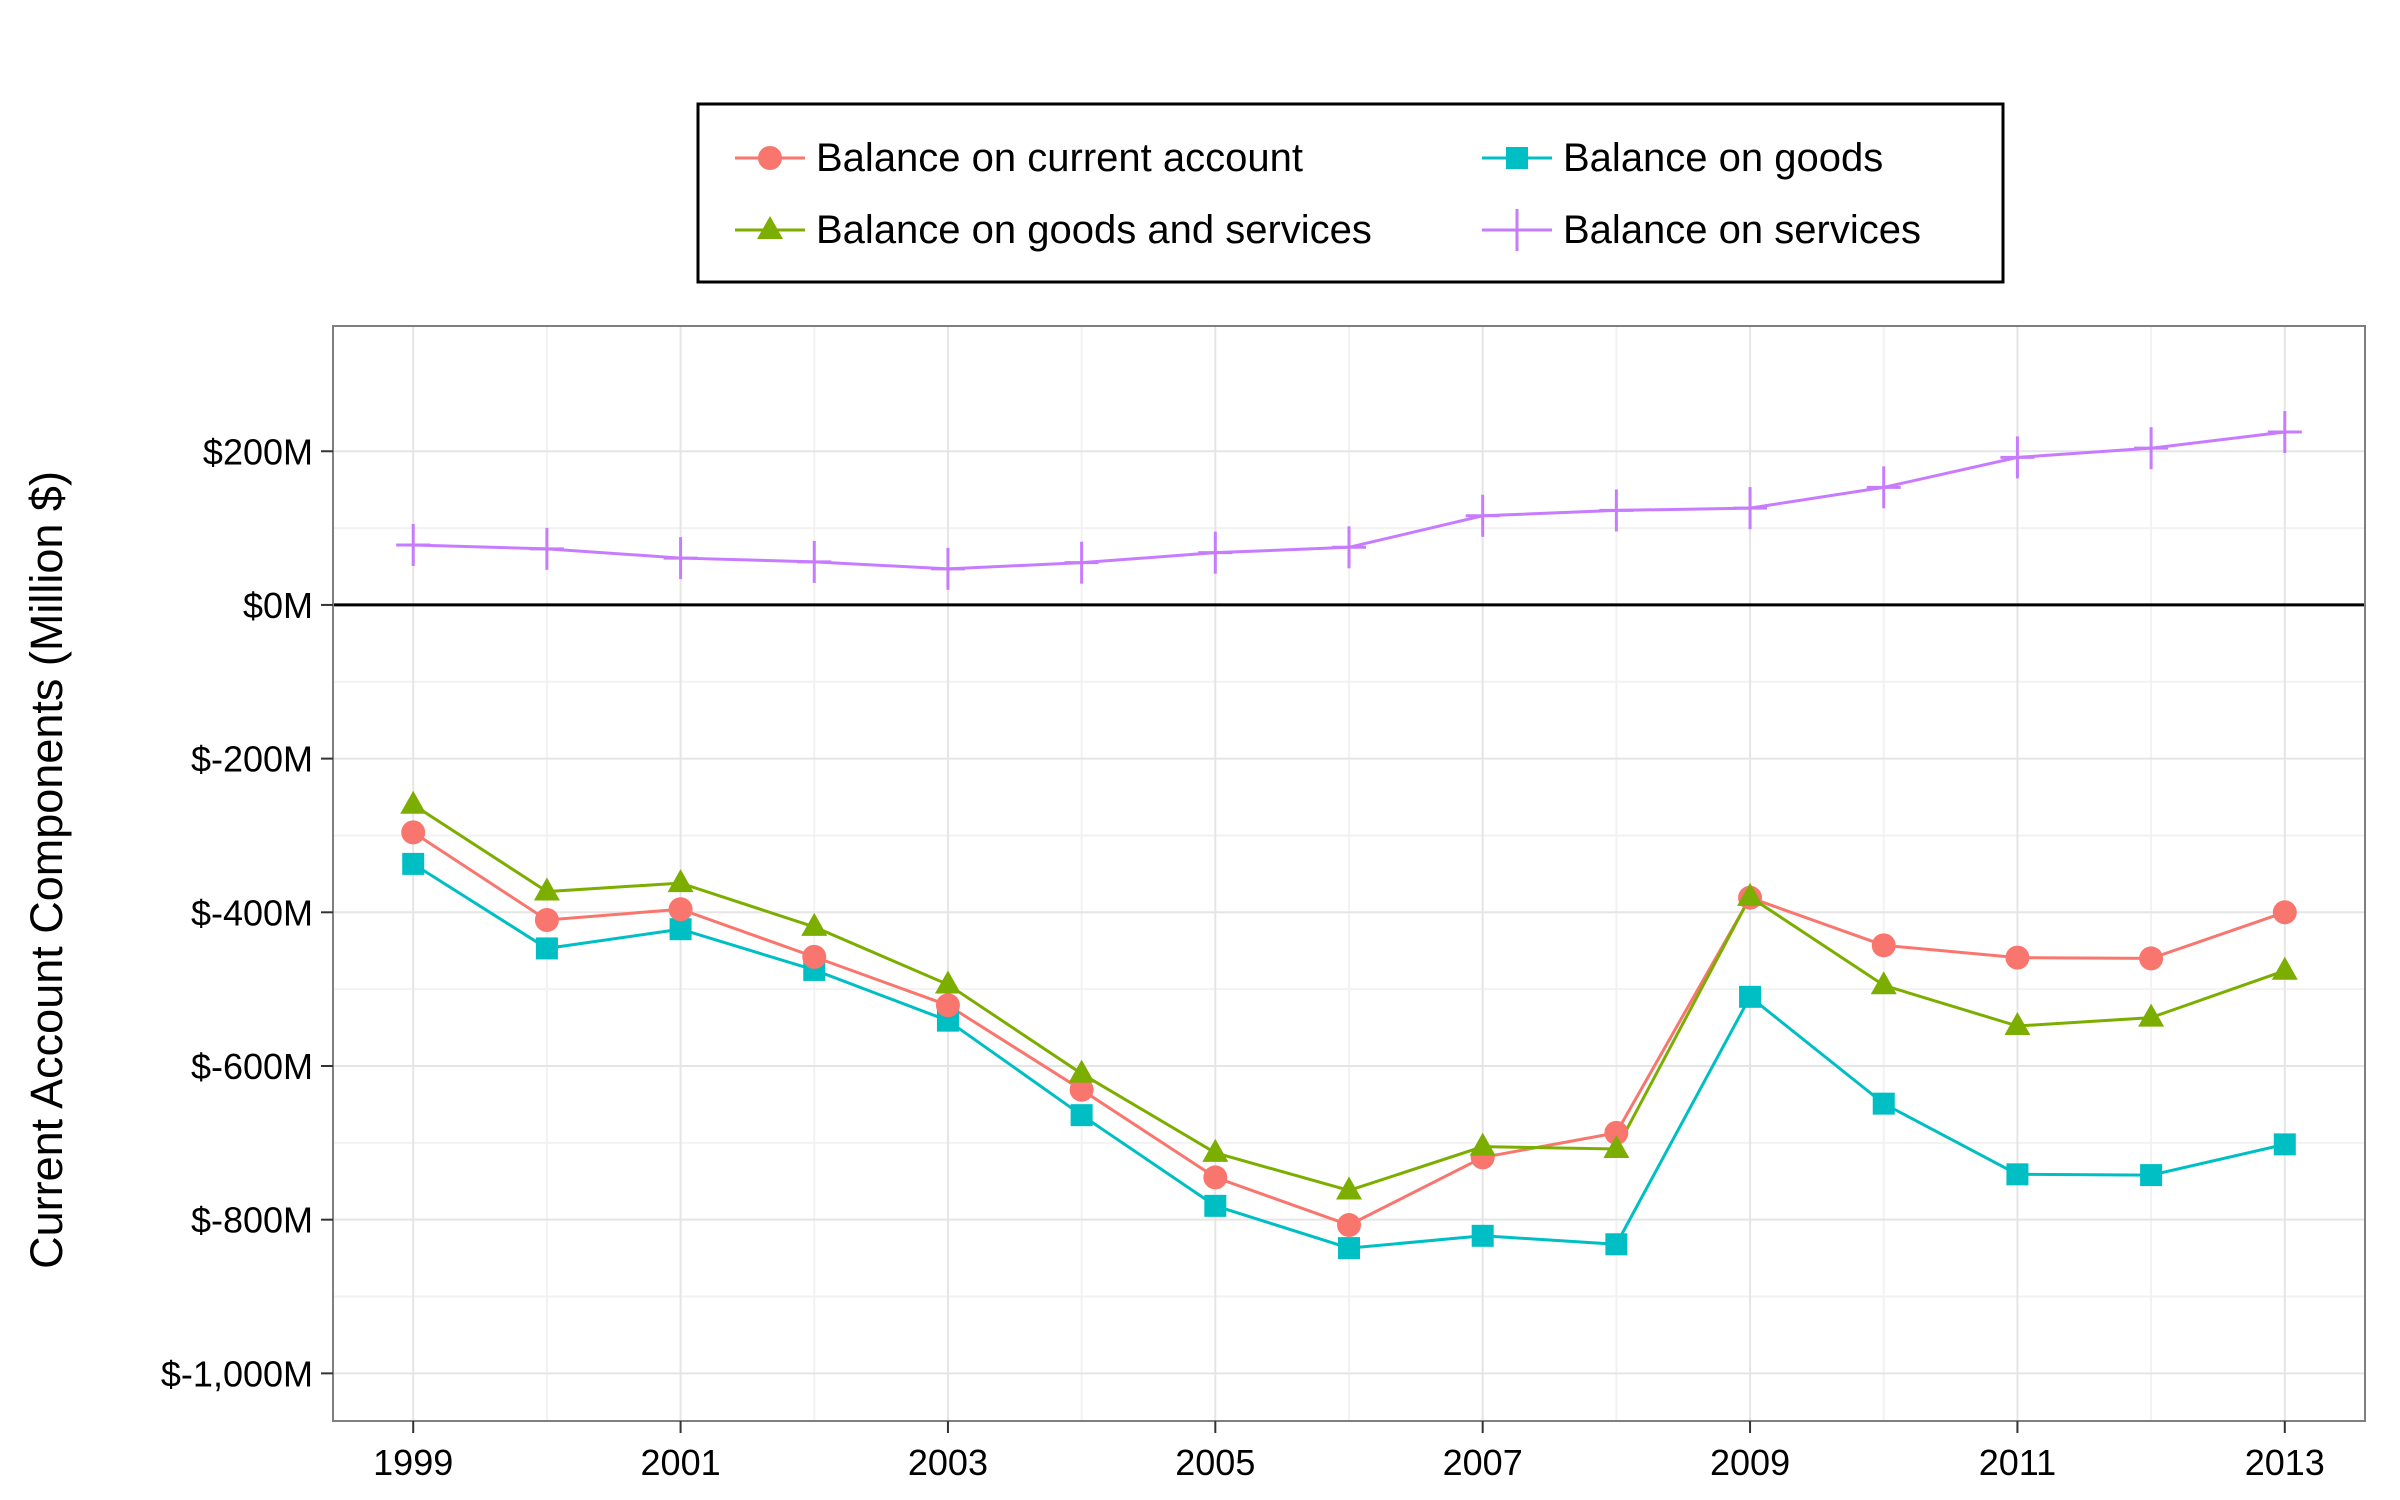 Image resolution: width=2400 pixels, height=1500 pixels. I want to click on legend-item-balance-on-services: Balance on services, so click(1701, 230).